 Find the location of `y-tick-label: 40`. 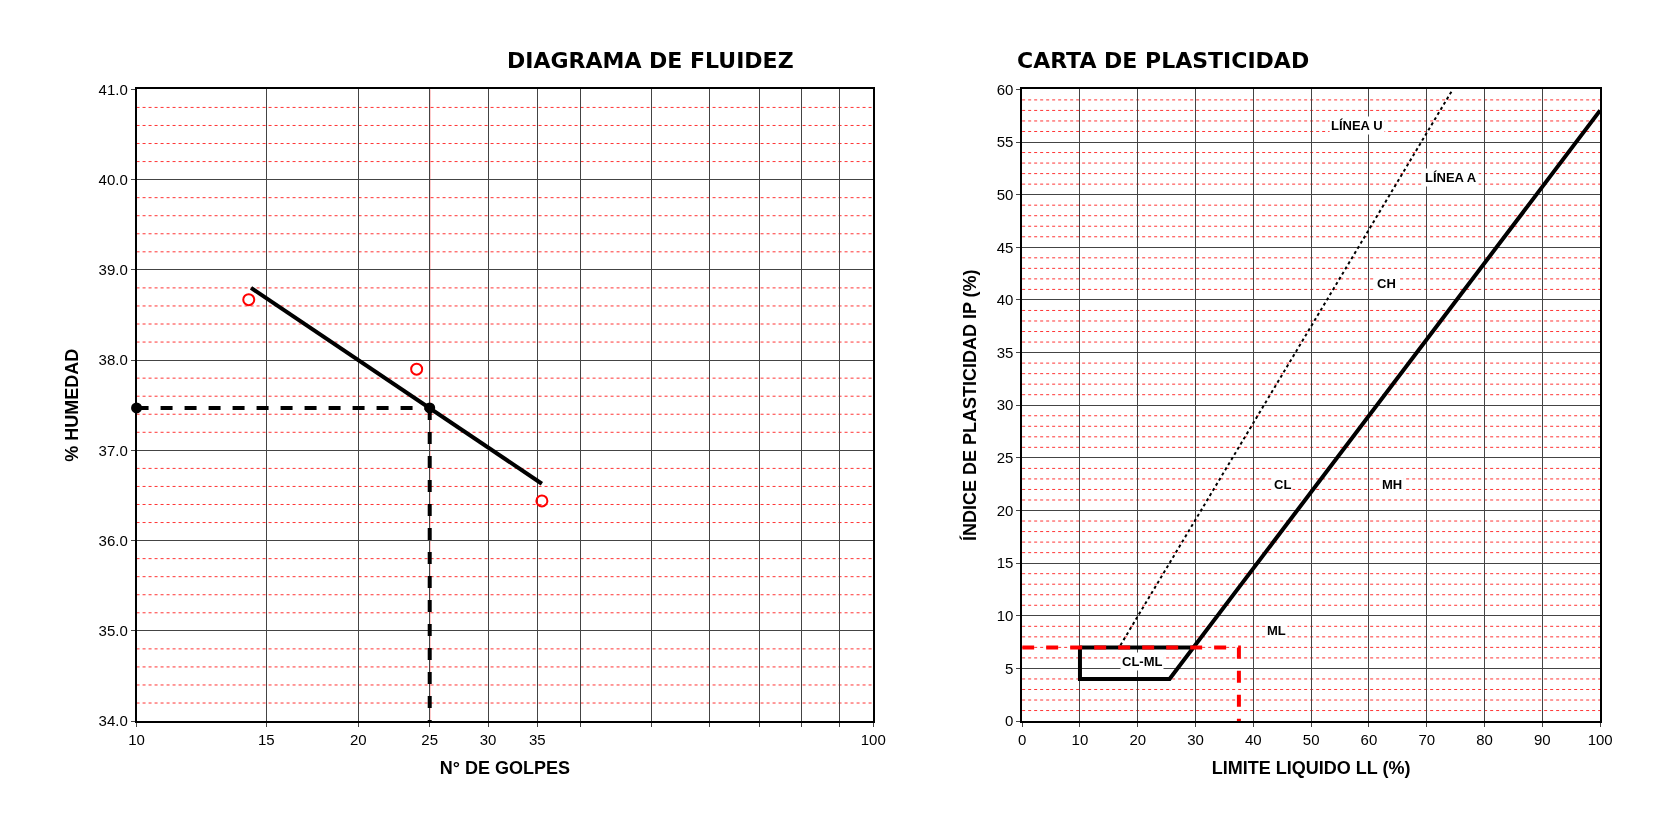

y-tick-label: 40 is located at coordinates (1005, 300).